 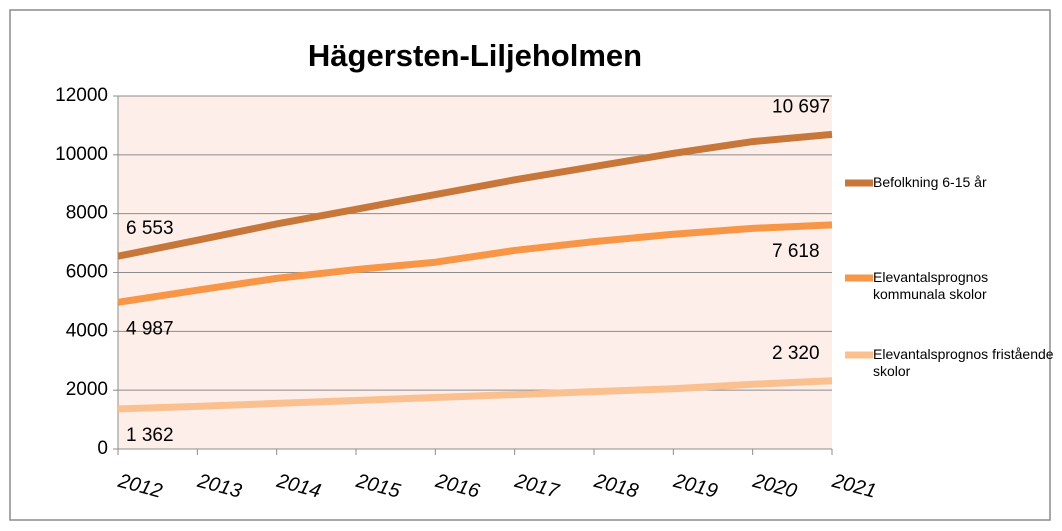 I want to click on y-tick-label: 10000, so click(x=81, y=154).